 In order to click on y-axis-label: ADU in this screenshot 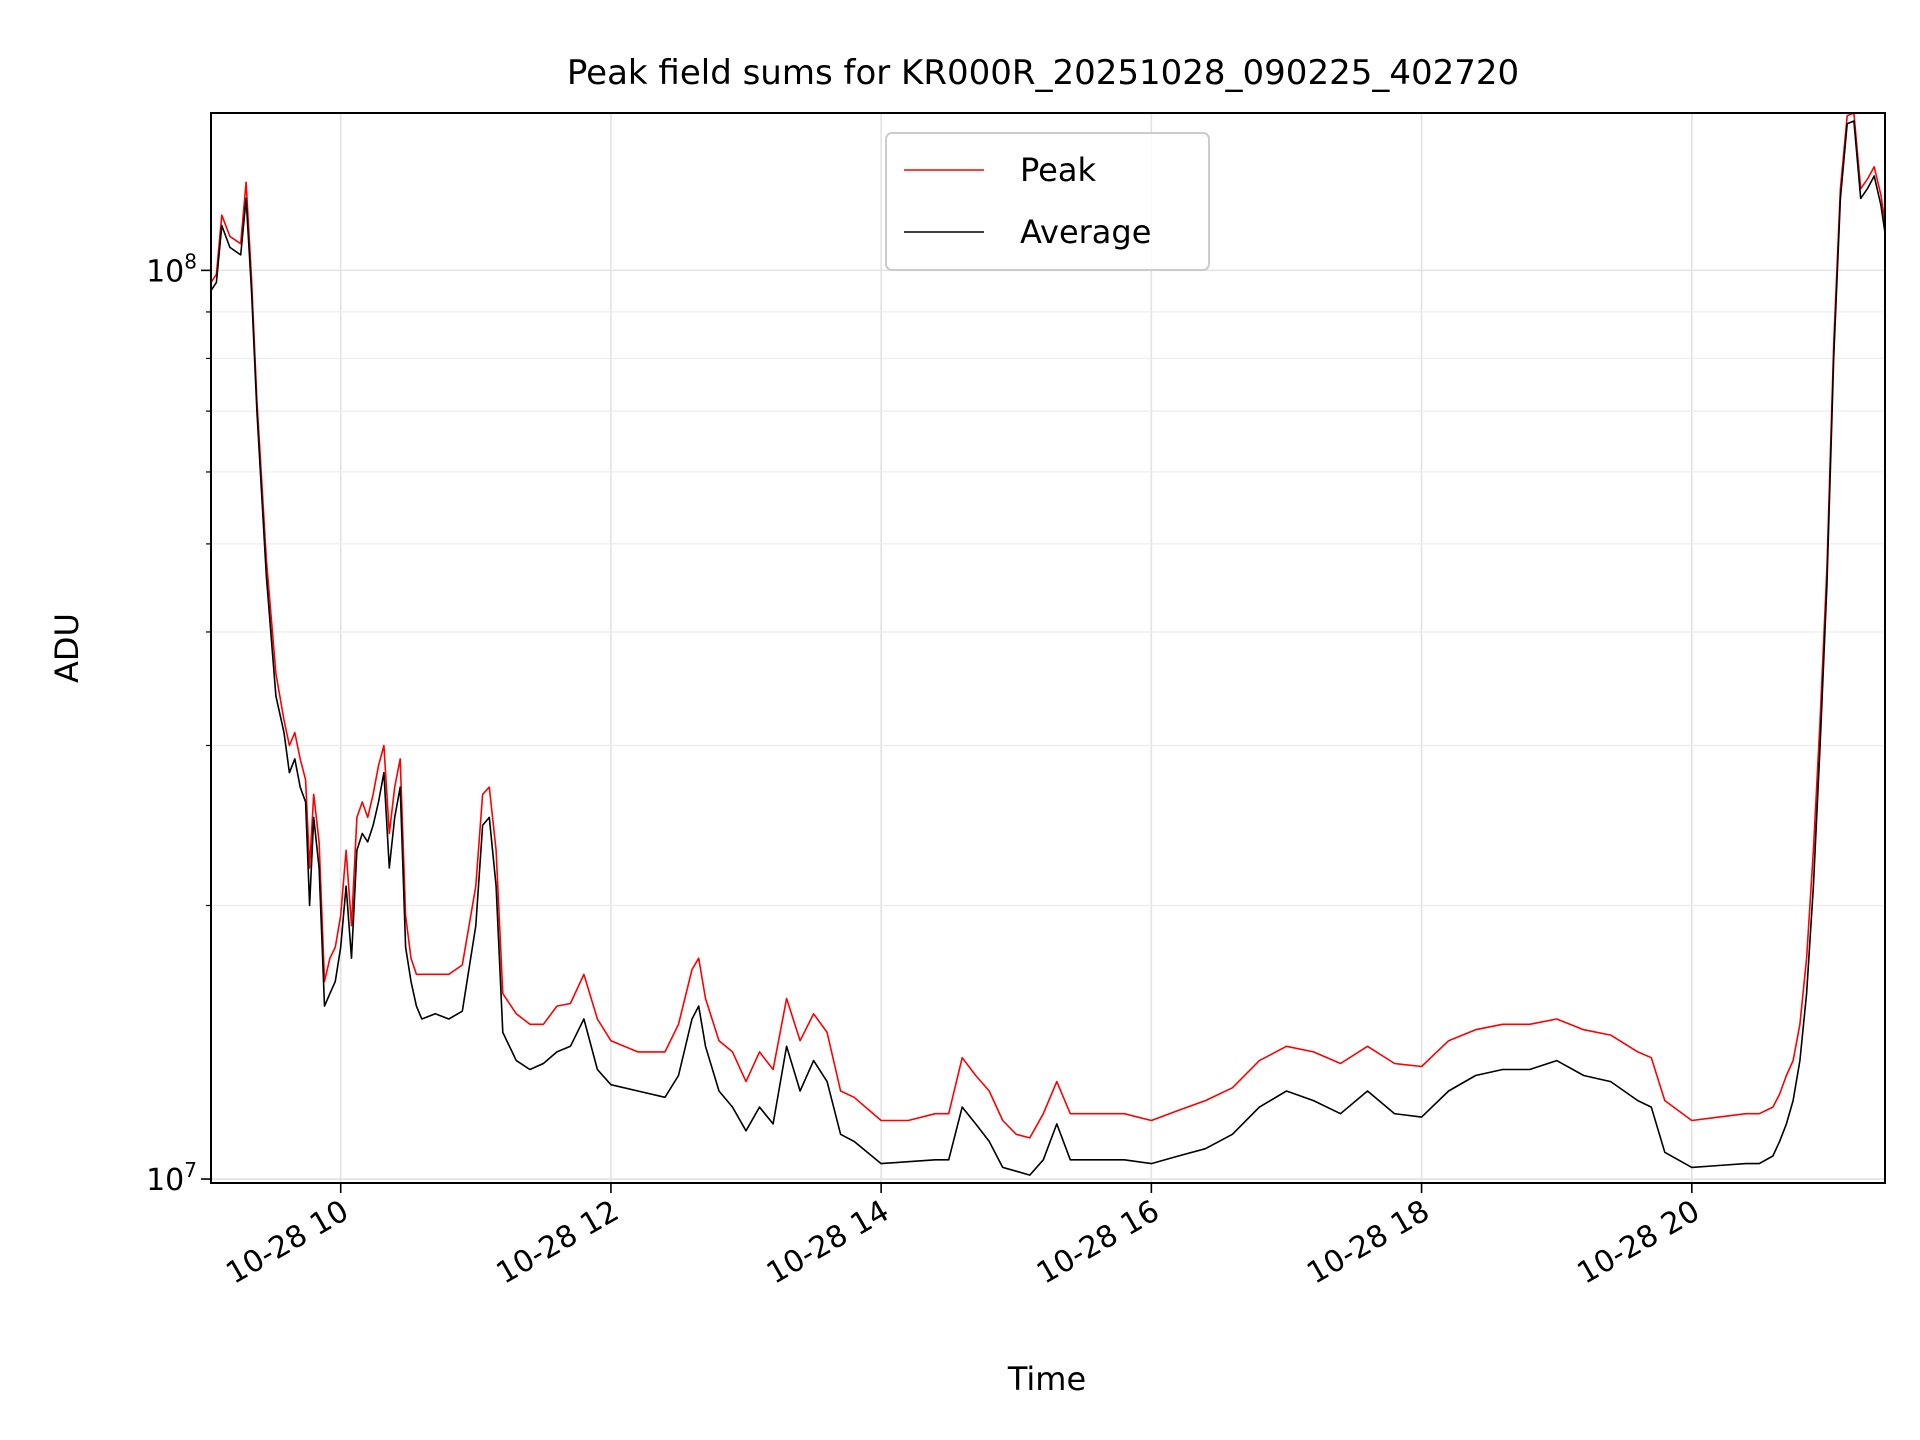, I will do `click(67, 648)`.